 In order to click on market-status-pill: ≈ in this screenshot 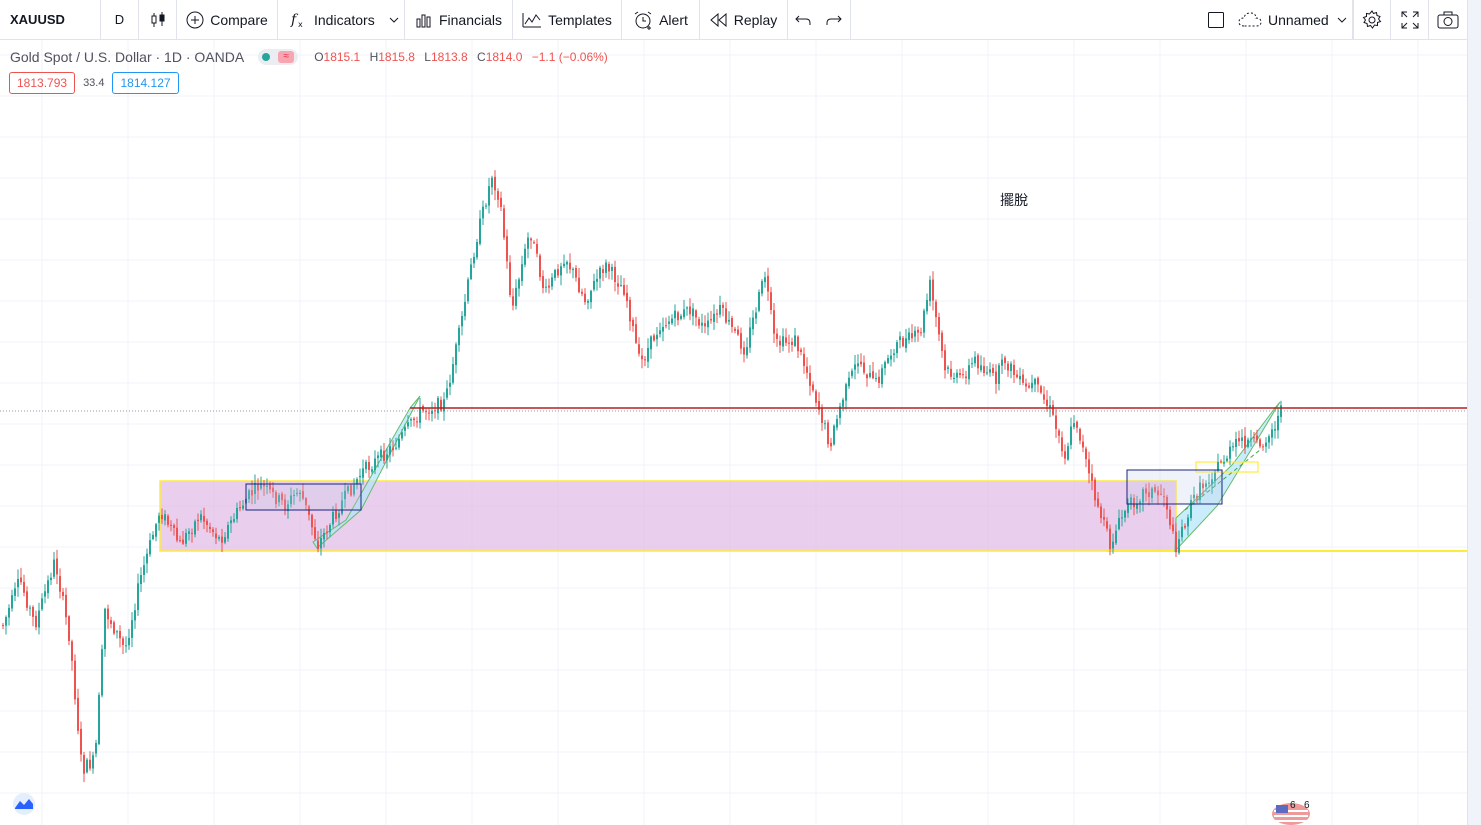, I will do `click(278, 57)`.